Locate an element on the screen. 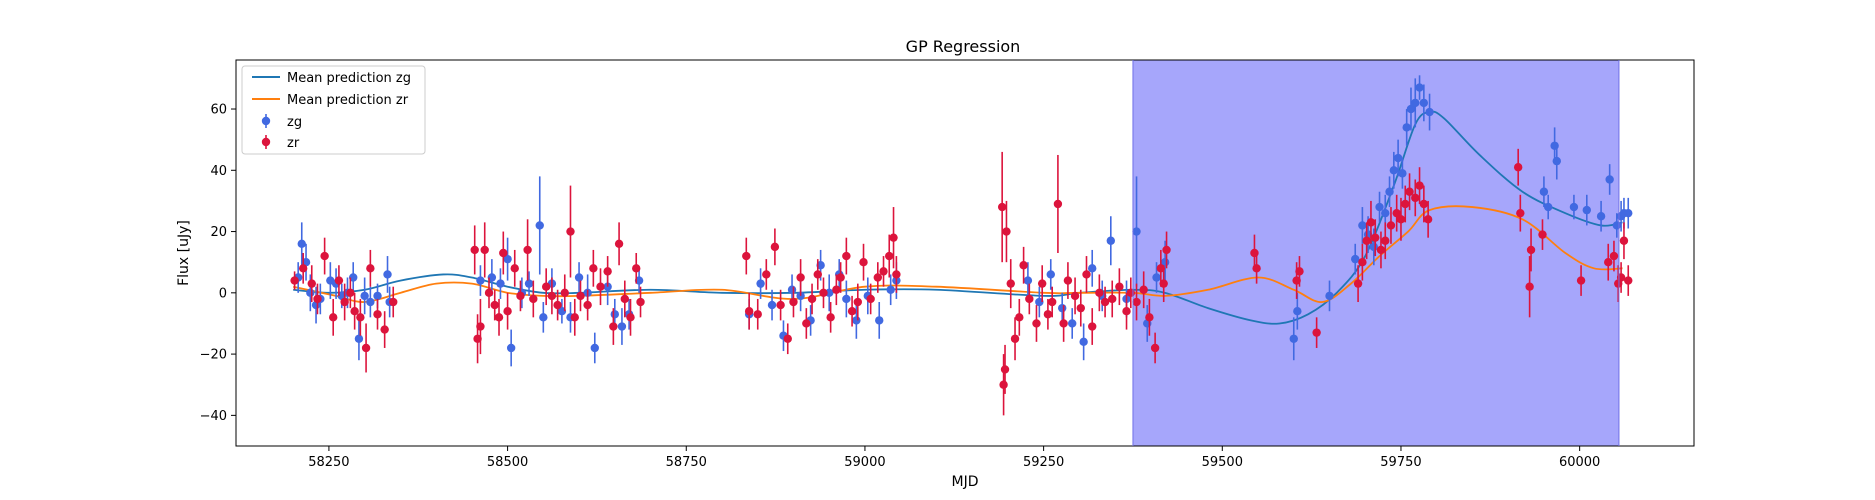 The width and height of the screenshot is (1875, 500). legend-label-mean-zr: Mean prediction zr is located at coordinates (348, 100).